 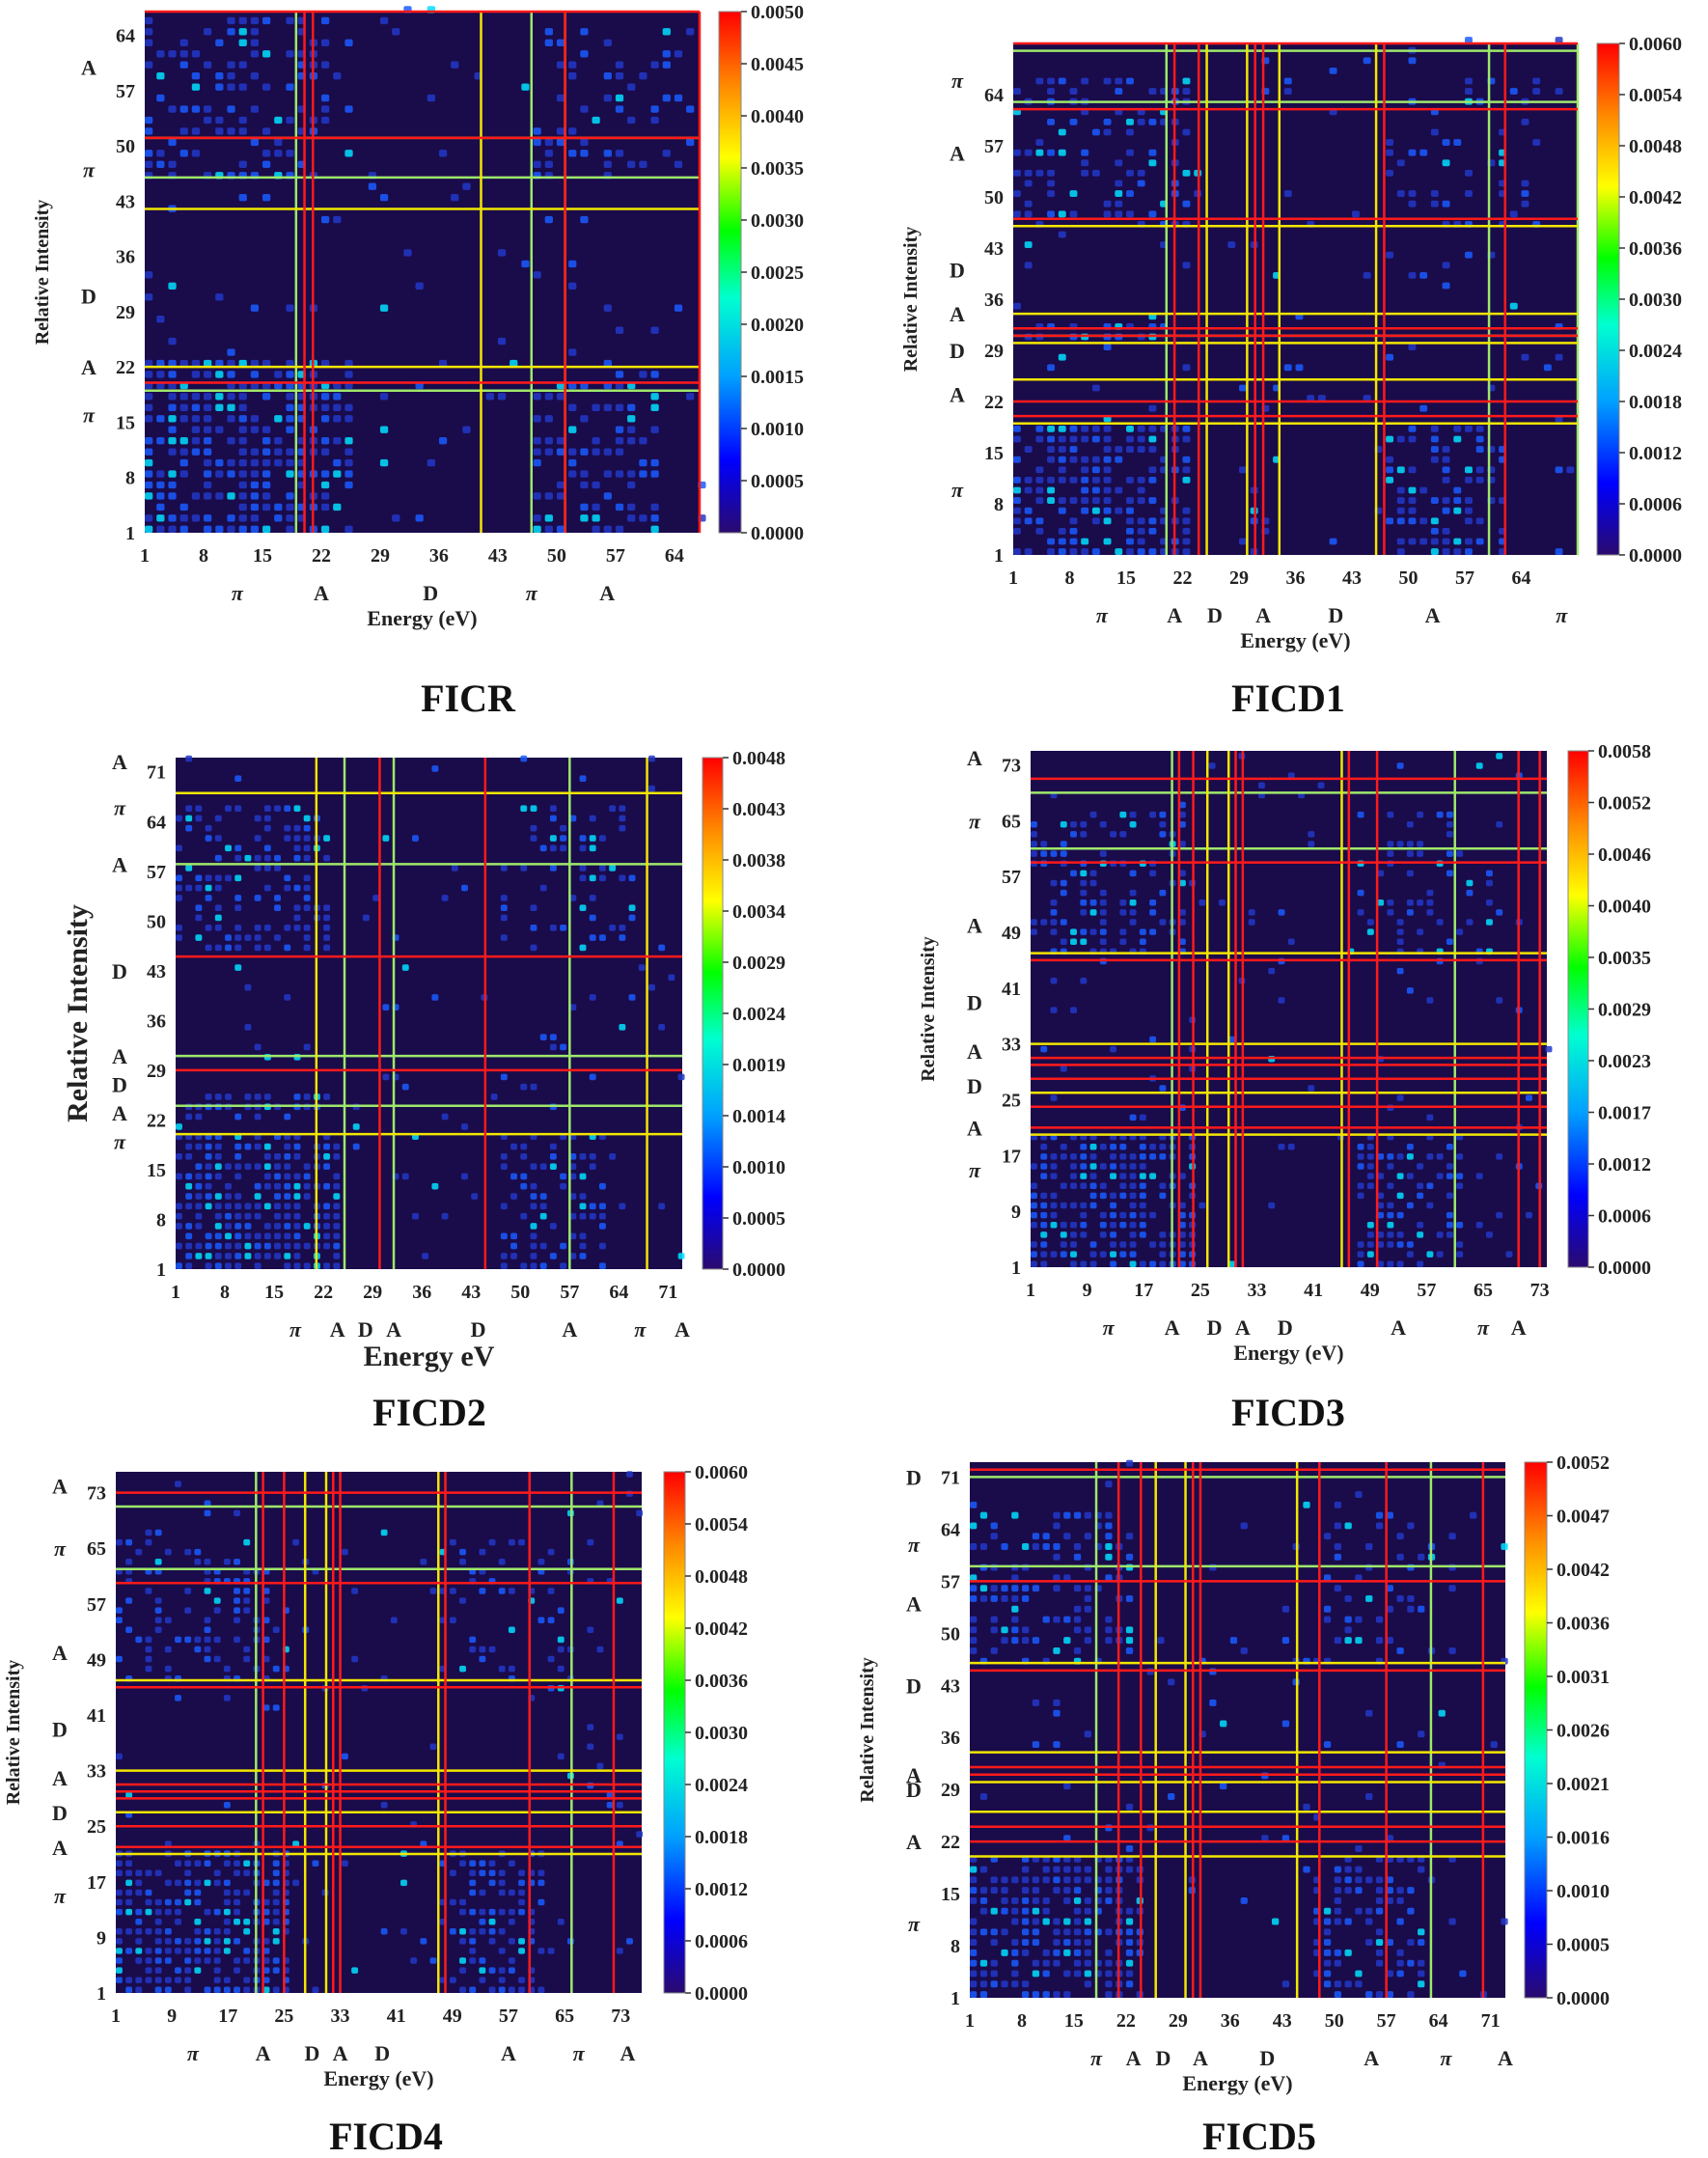 I want to click on colorbar-tick-label: 0.0000, so click(x=1583, y=1998).